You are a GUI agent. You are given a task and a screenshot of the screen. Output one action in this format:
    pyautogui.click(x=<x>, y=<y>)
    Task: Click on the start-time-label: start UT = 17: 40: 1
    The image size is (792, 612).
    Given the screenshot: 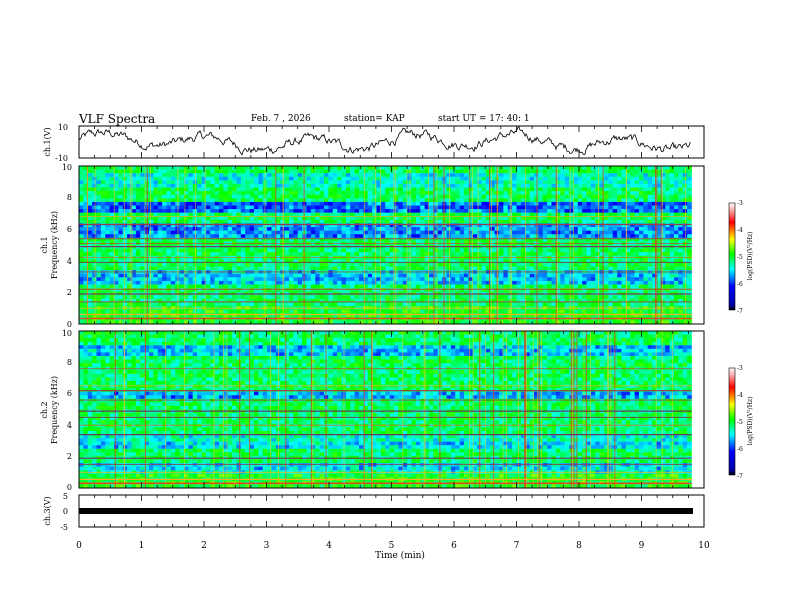 What is the action you would take?
    pyautogui.click(x=484, y=119)
    